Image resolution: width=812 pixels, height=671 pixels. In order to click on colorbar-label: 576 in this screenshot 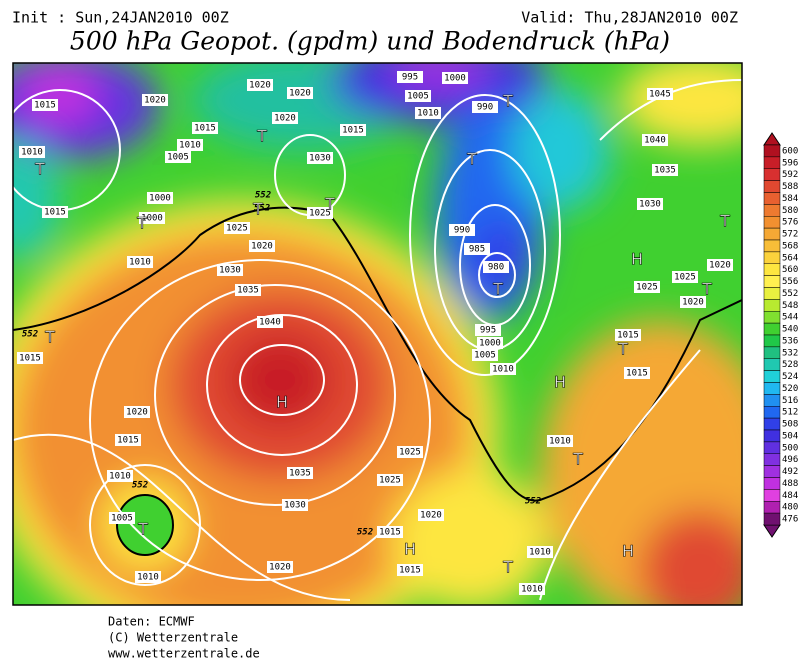, I will do `click(790, 223)`.